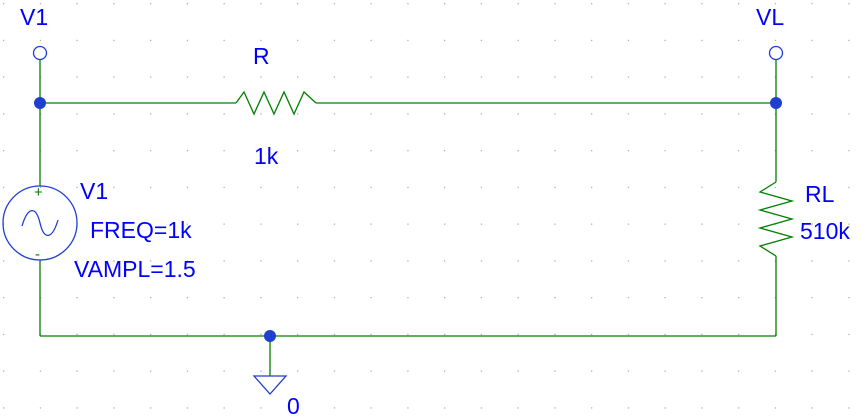 This screenshot has height=417, width=867. I want to click on net-marker-v1, so click(40, 53).